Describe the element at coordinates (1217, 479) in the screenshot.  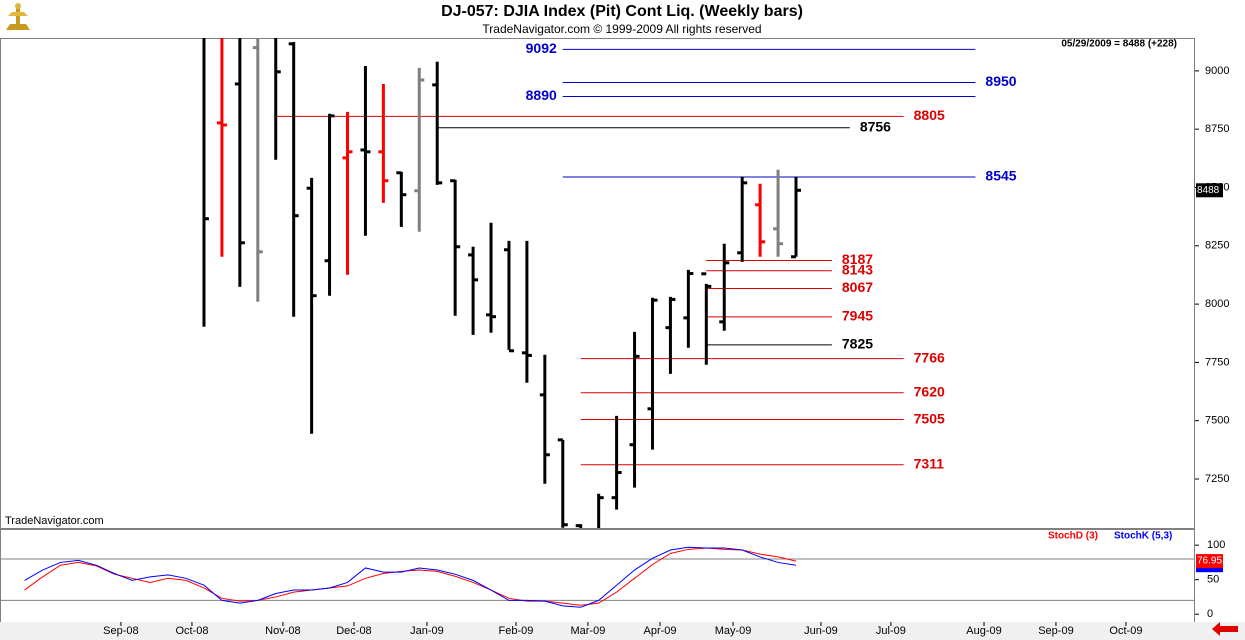
I see `y-tick-label: 7250` at that location.